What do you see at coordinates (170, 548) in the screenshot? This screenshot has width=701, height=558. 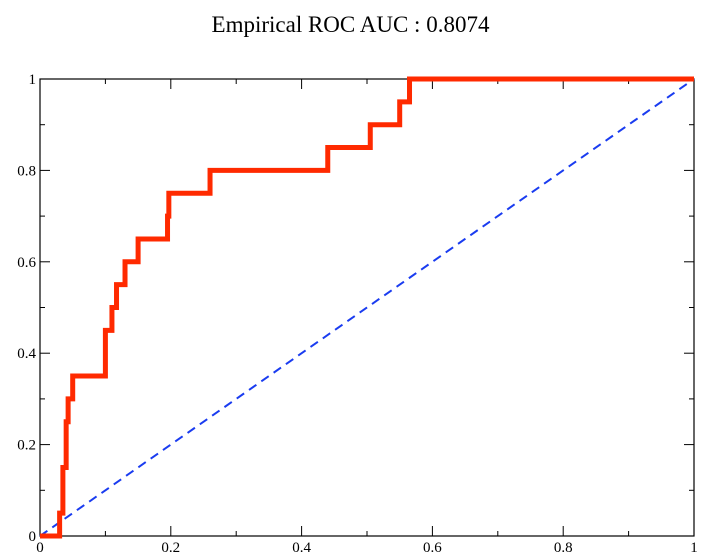 I see `x-tick-label: 0.2` at bounding box center [170, 548].